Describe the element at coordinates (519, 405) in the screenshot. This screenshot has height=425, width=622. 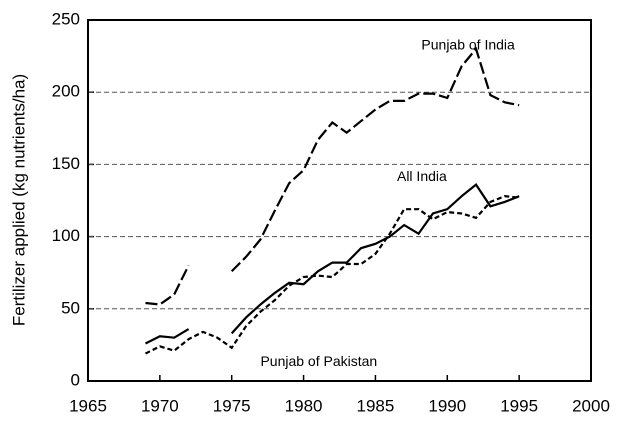
I see `x-tick-label: 1995` at that location.